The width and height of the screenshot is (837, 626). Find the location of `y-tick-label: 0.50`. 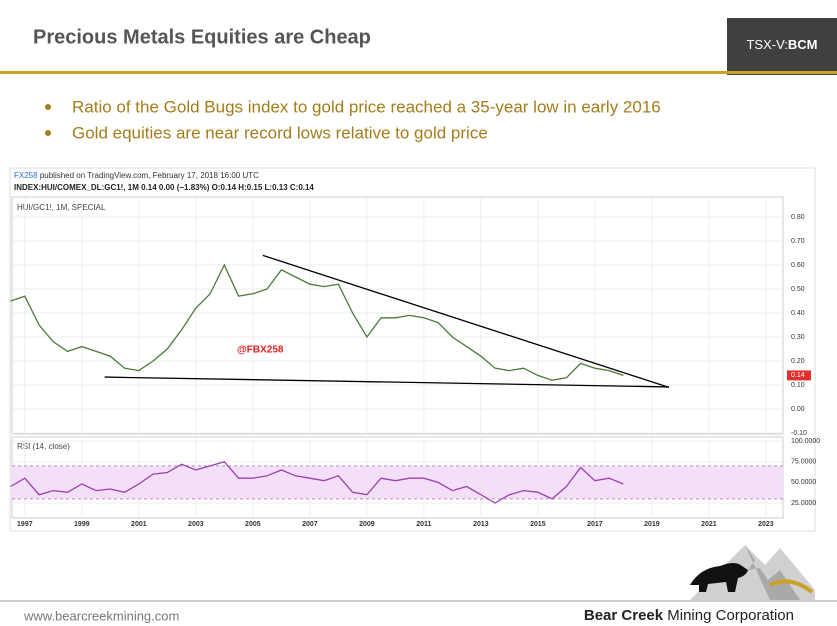

y-tick-label: 0.50 is located at coordinates (798, 289).